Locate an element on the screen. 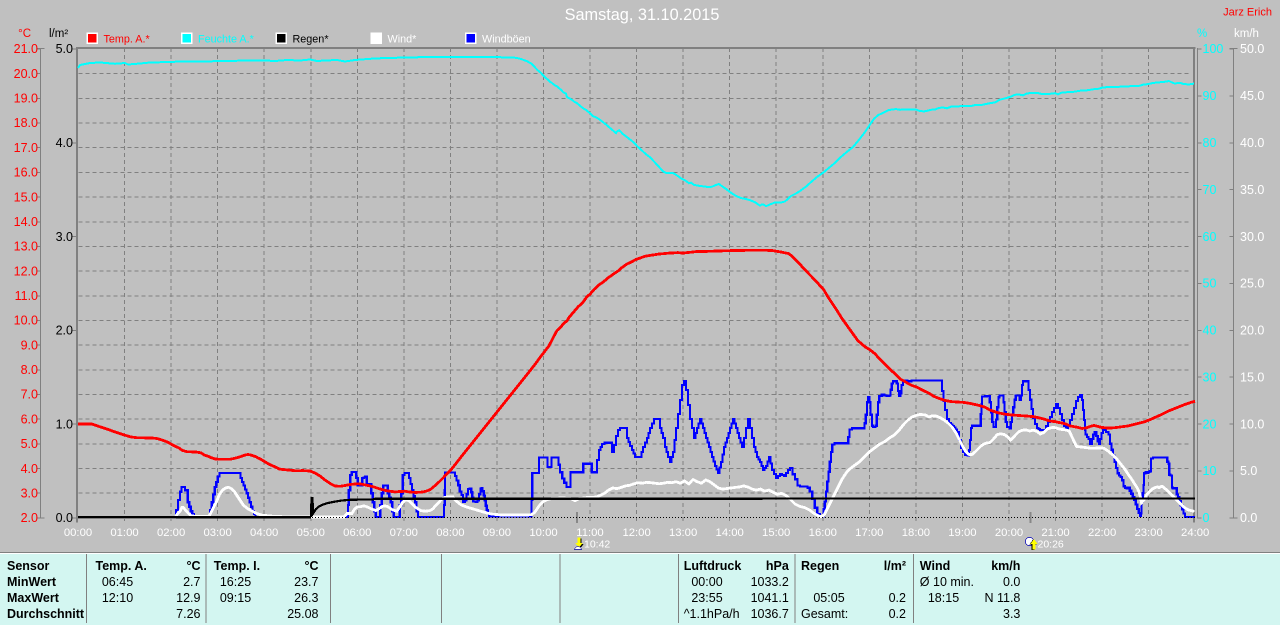 This screenshot has width=1280, height=625. svg-text: 7.26 is located at coordinates (188, 614).